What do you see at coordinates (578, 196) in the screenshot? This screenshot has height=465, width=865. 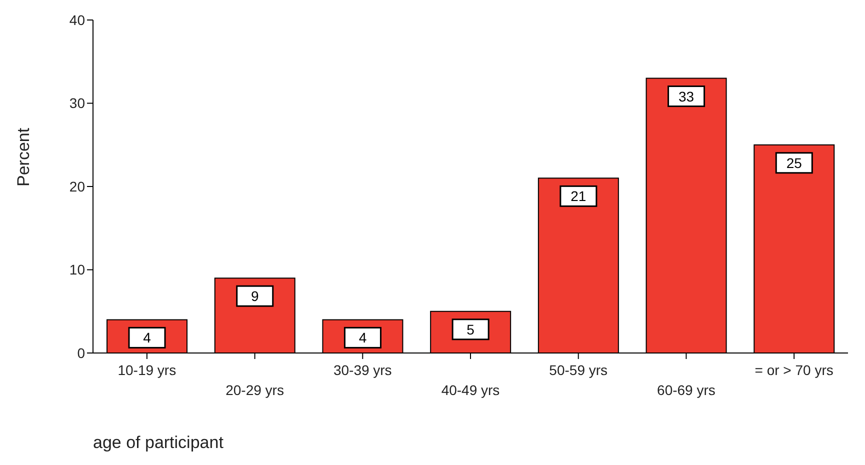 I see `data-label: 21` at bounding box center [578, 196].